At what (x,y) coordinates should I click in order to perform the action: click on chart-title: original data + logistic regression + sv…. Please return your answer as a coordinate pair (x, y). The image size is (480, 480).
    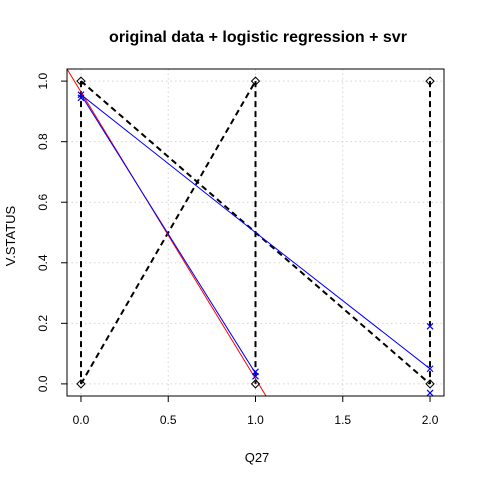
    Looking at the image, I should click on (258, 37).